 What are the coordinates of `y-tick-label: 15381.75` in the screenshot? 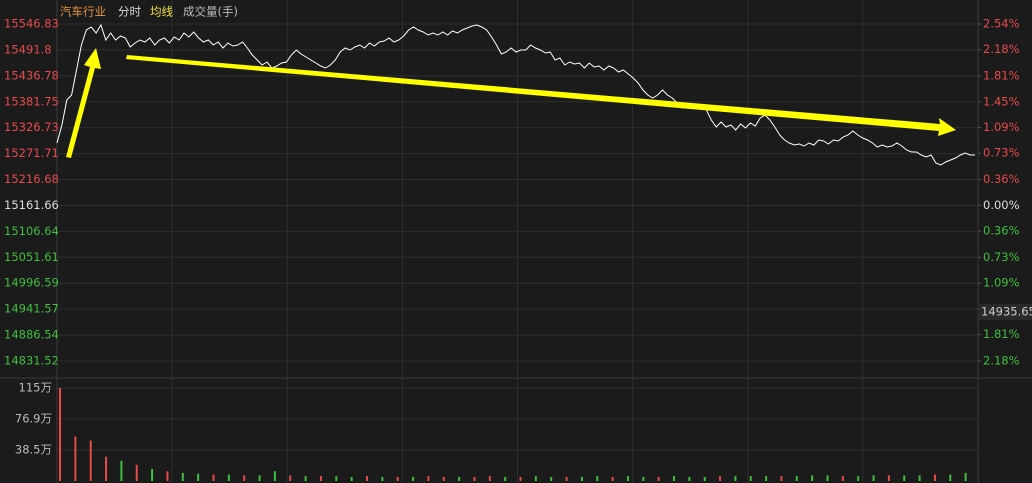 It's located at (31, 101).